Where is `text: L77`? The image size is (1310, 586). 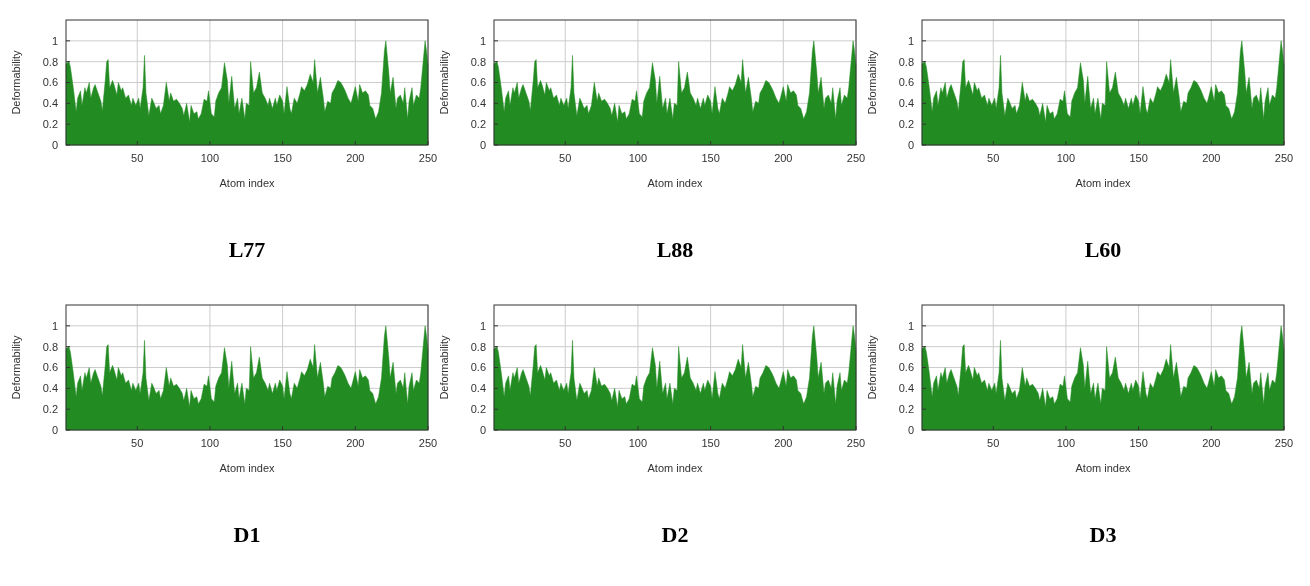 text: L77 is located at coordinates (247, 249).